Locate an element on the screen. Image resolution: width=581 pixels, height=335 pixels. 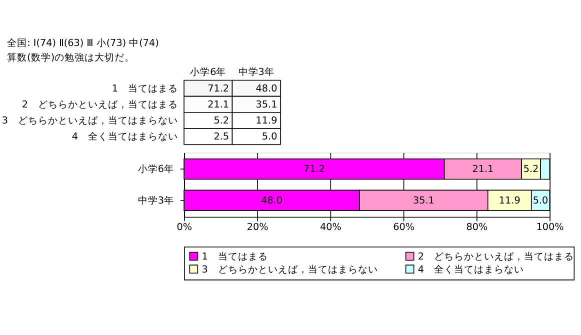
legend-label: 3 どちらかといえば，当てはまらない is located at coordinates (290, 269).